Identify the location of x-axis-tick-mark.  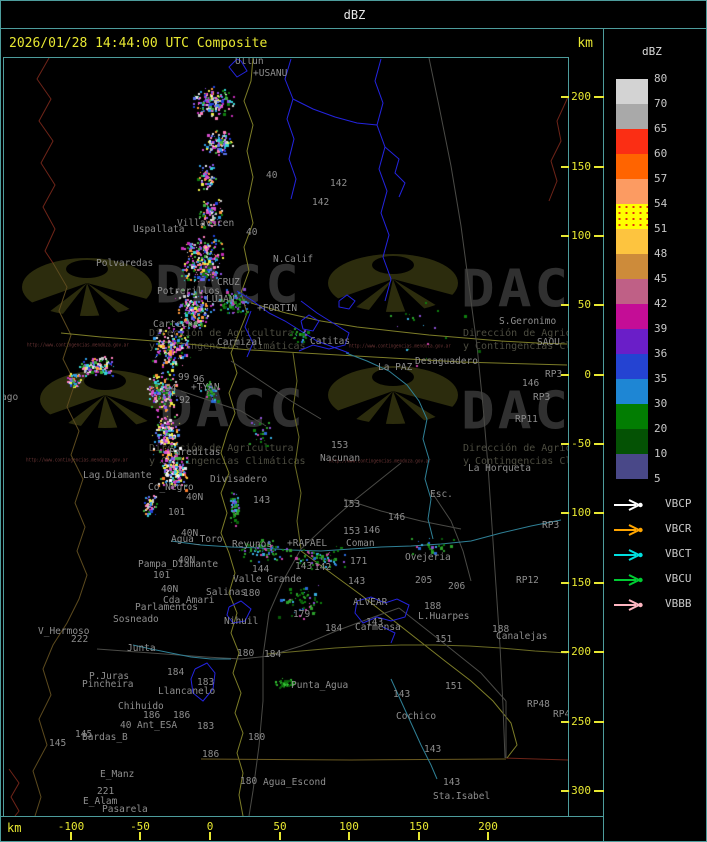
(210, 836).